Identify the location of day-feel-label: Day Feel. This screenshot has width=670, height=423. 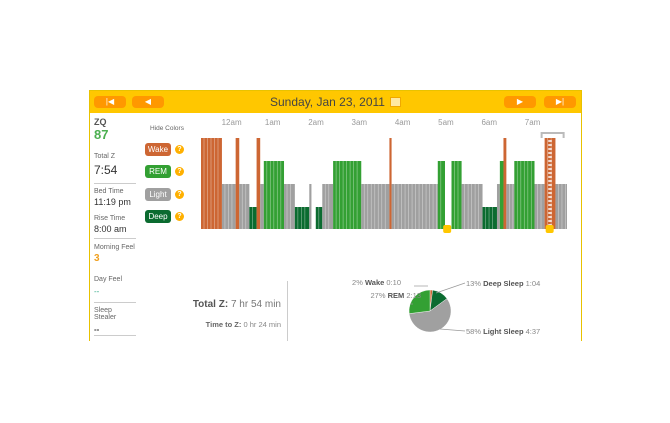
(108, 279).